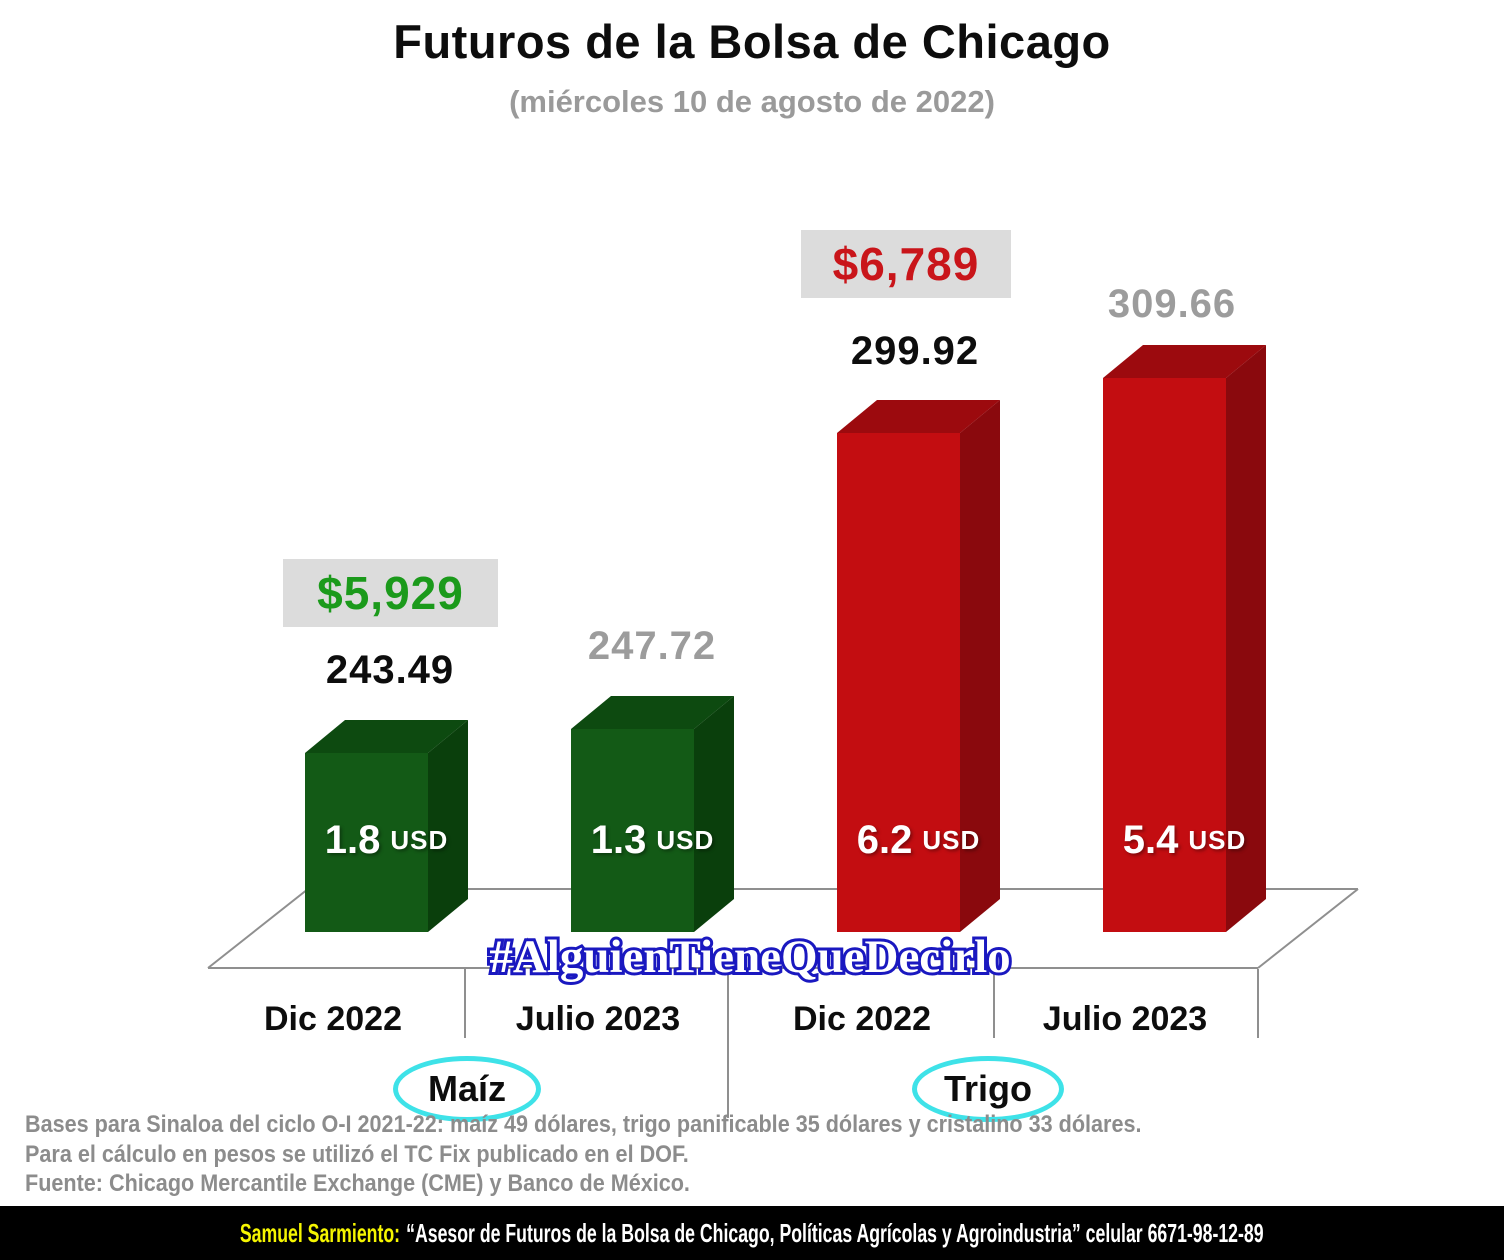 Image resolution: width=1504 pixels, height=1260 pixels. I want to click on page-subtitle: (miércoles 10 de agosto de 2022), so click(752, 101).